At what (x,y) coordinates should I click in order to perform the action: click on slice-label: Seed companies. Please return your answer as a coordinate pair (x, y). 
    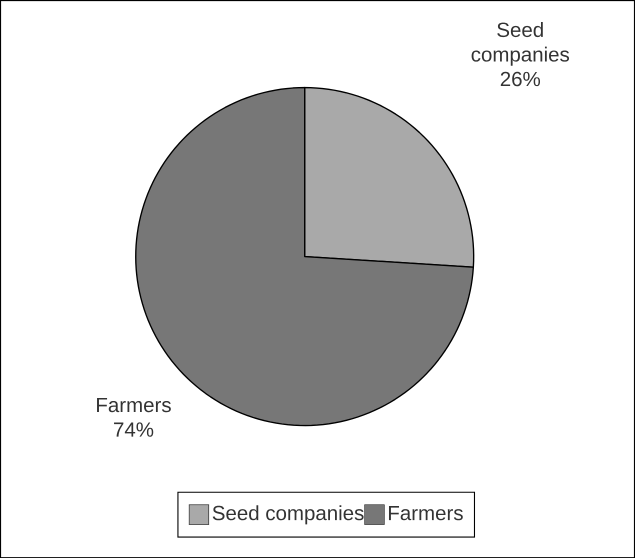
    Looking at the image, I should click on (521, 44).